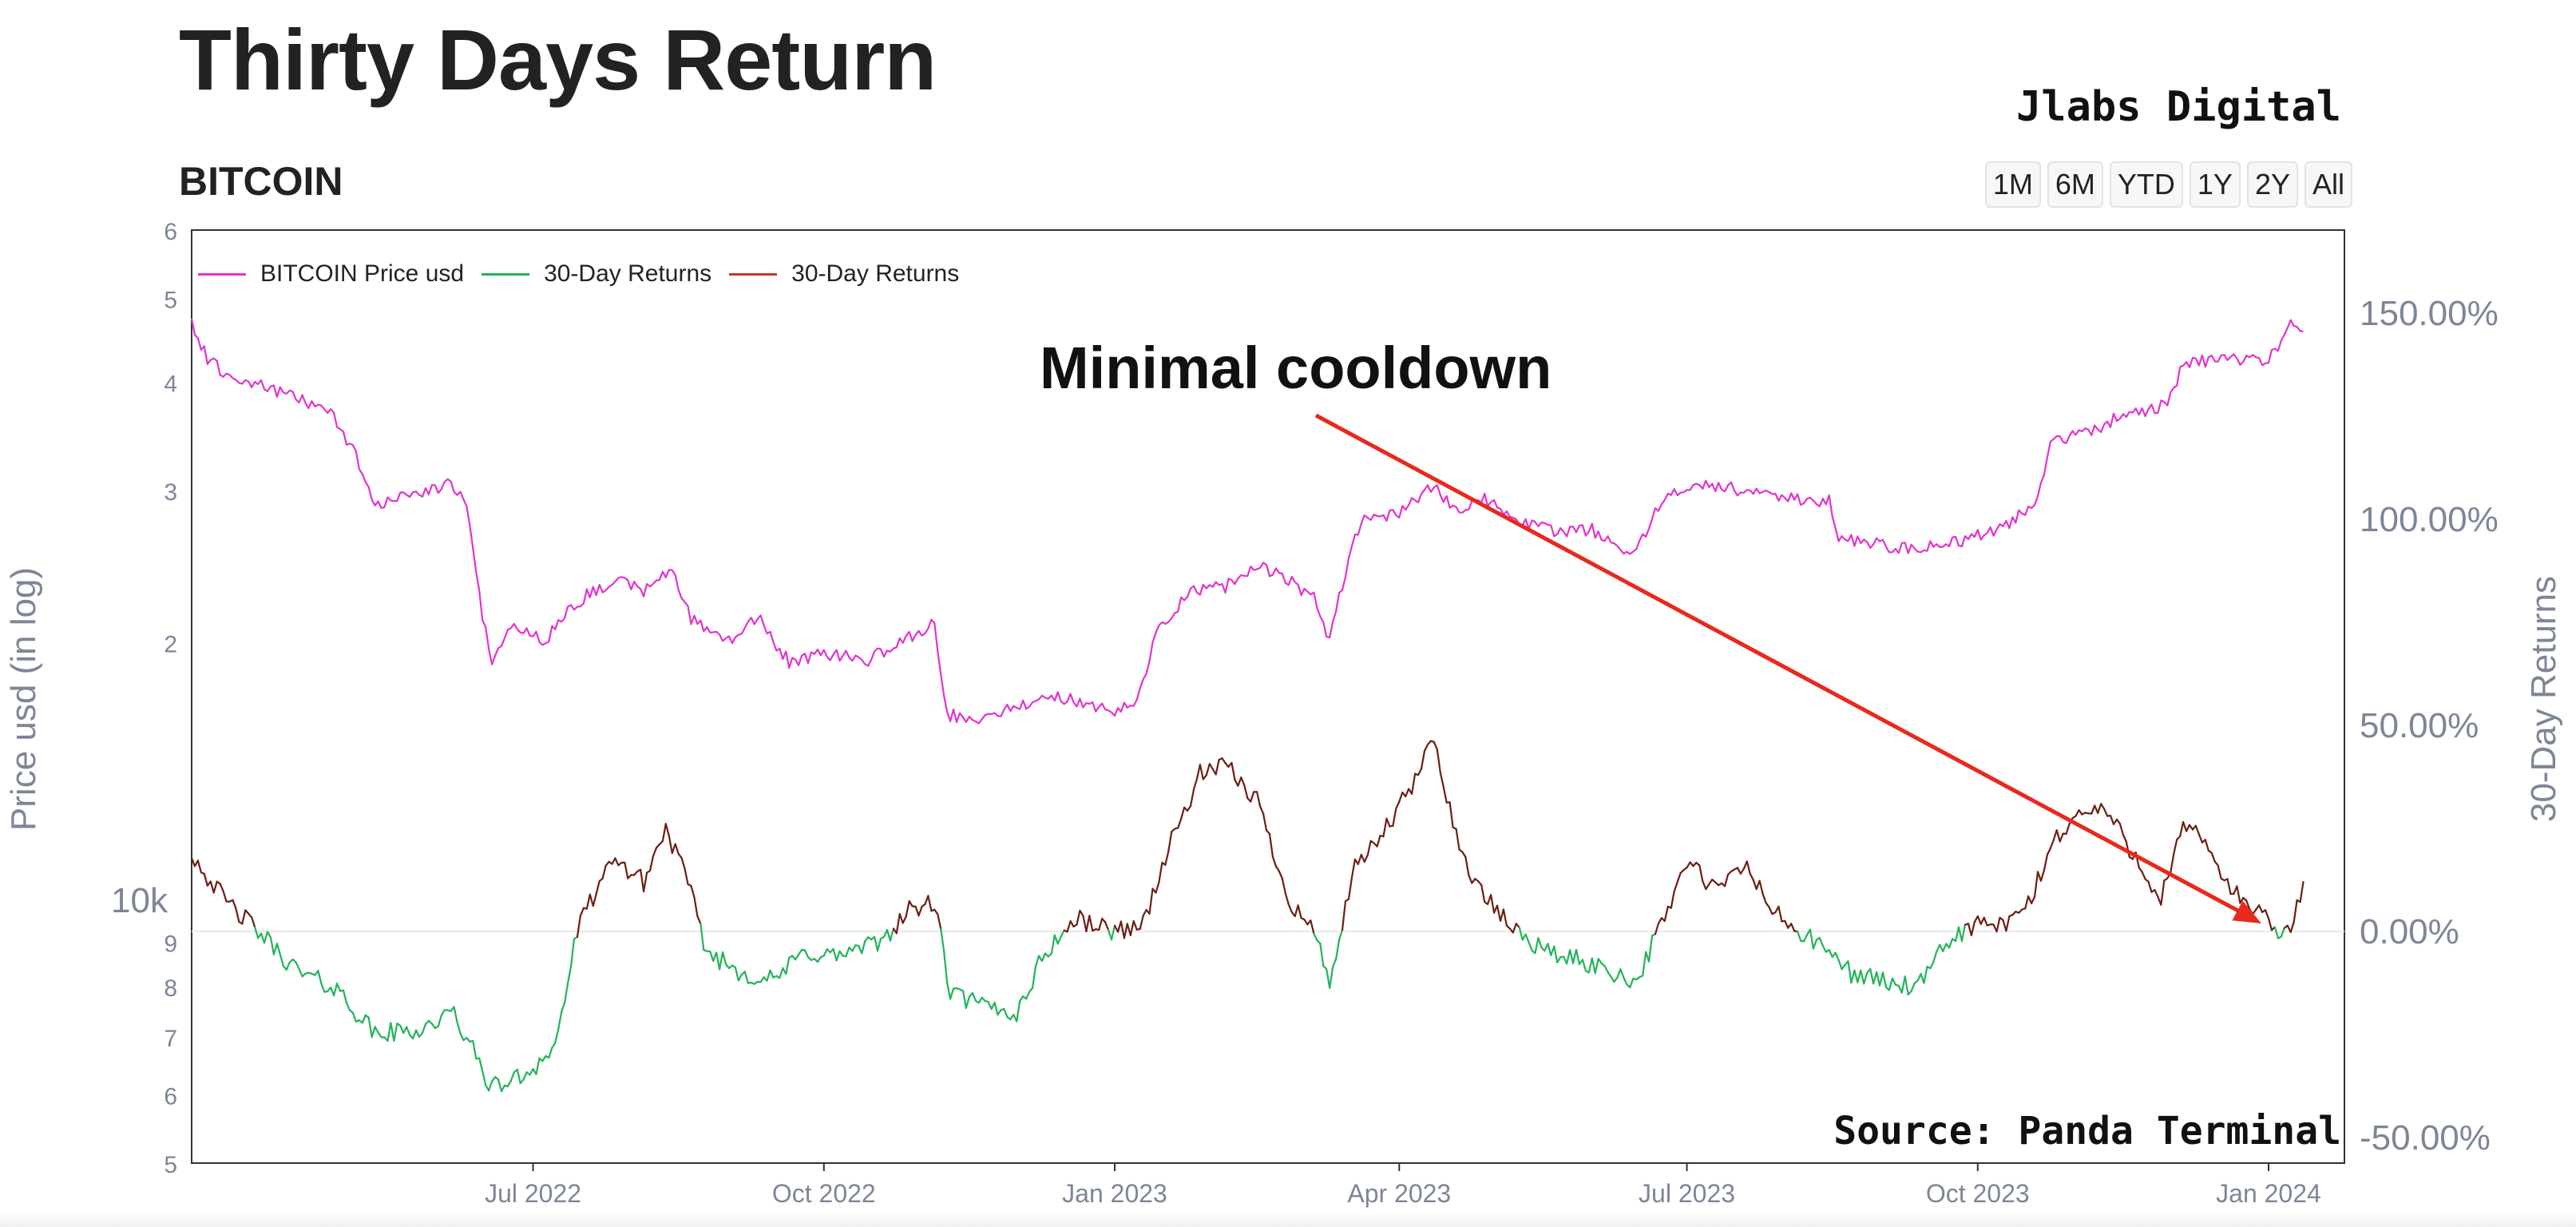 This screenshot has width=2576, height=1227. What do you see at coordinates (2268, 1193) in the screenshot?
I see `x-tick-label: Jan 2024` at bounding box center [2268, 1193].